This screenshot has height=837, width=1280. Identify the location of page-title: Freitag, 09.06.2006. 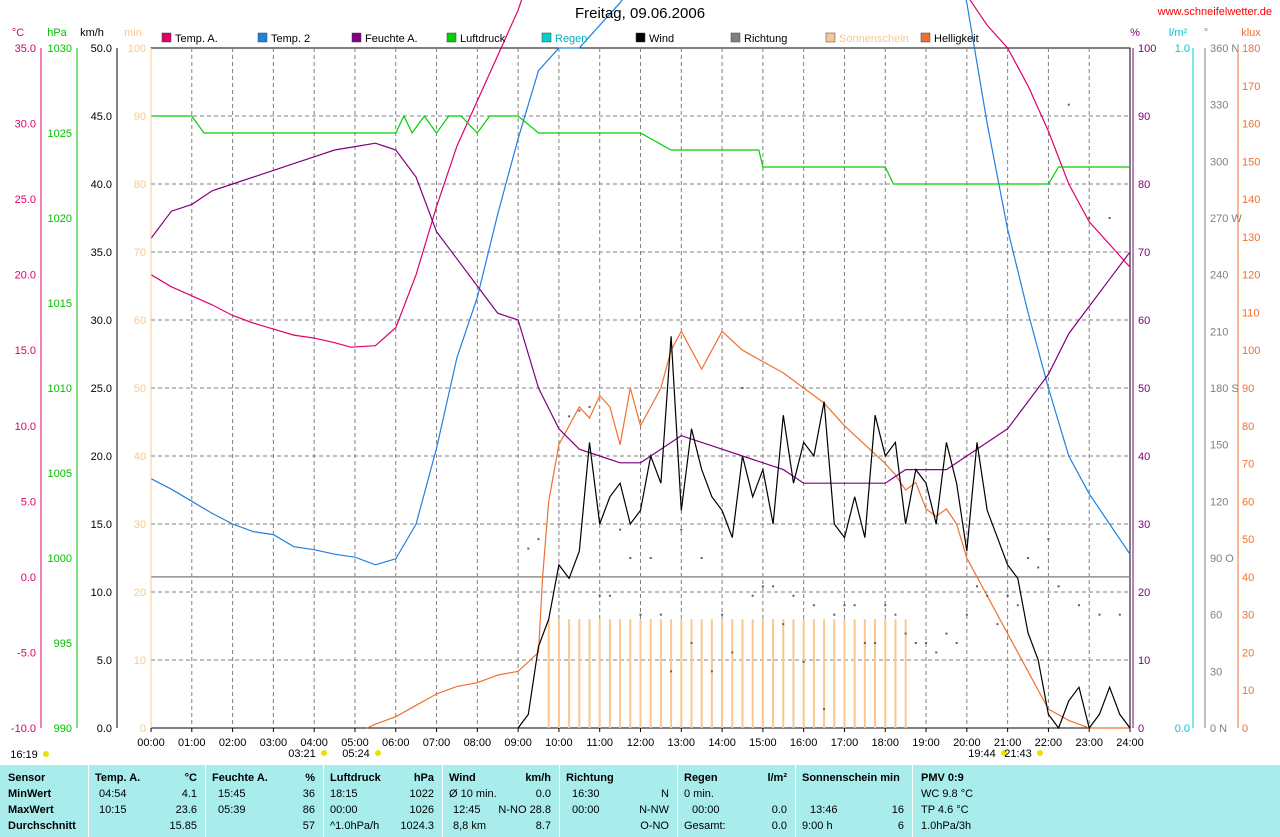
(640, 13).